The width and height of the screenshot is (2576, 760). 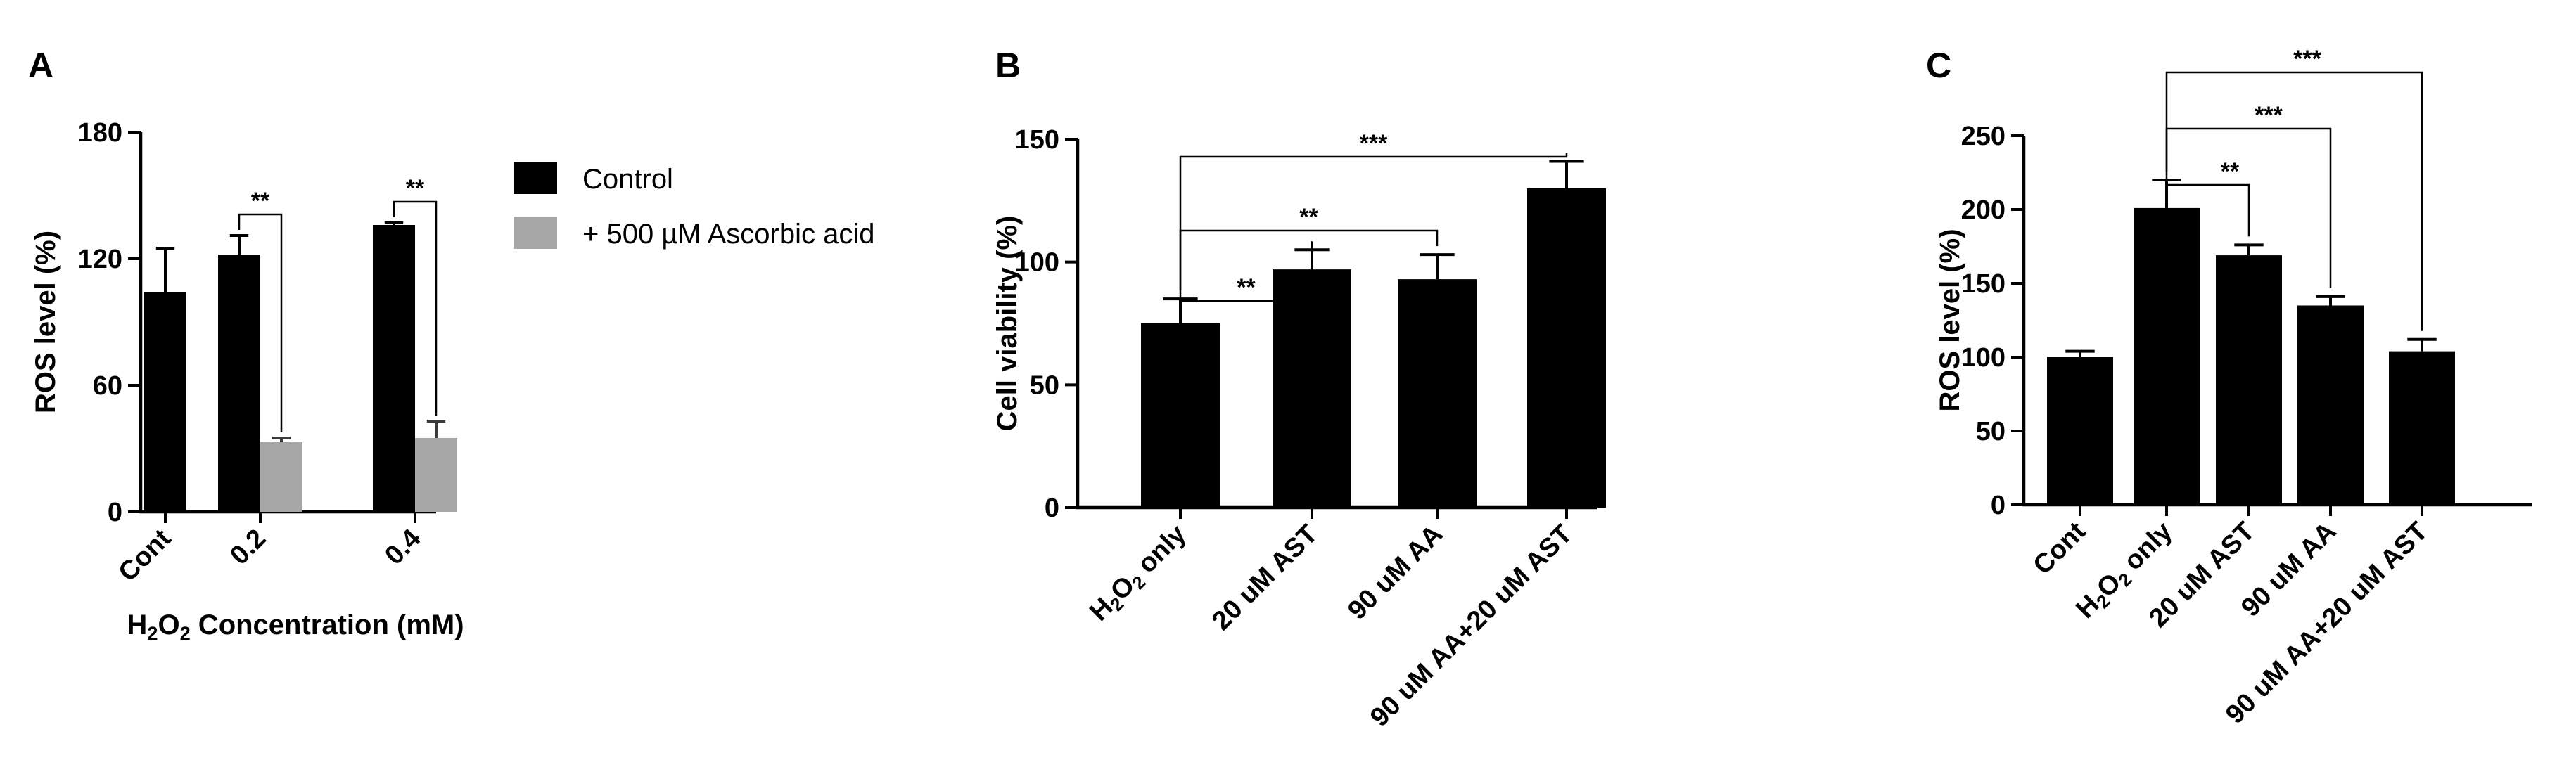 I want to click on x-tick-label: 90 uM AA, so click(x=1395, y=573).